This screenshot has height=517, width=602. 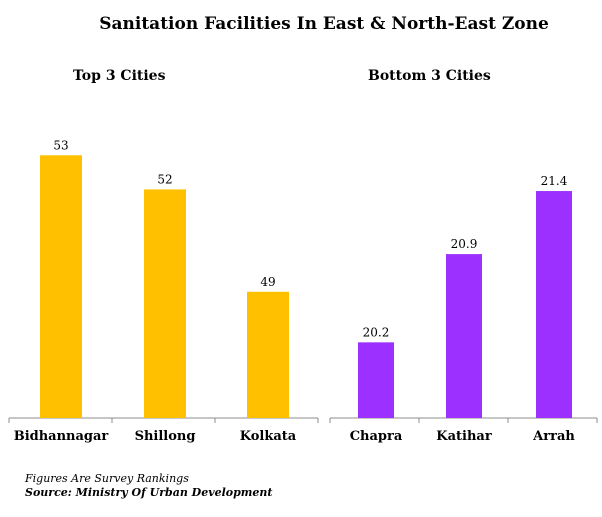 What do you see at coordinates (464, 436) in the screenshot?
I see `category-label-katihar: Katihar` at bounding box center [464, 436].